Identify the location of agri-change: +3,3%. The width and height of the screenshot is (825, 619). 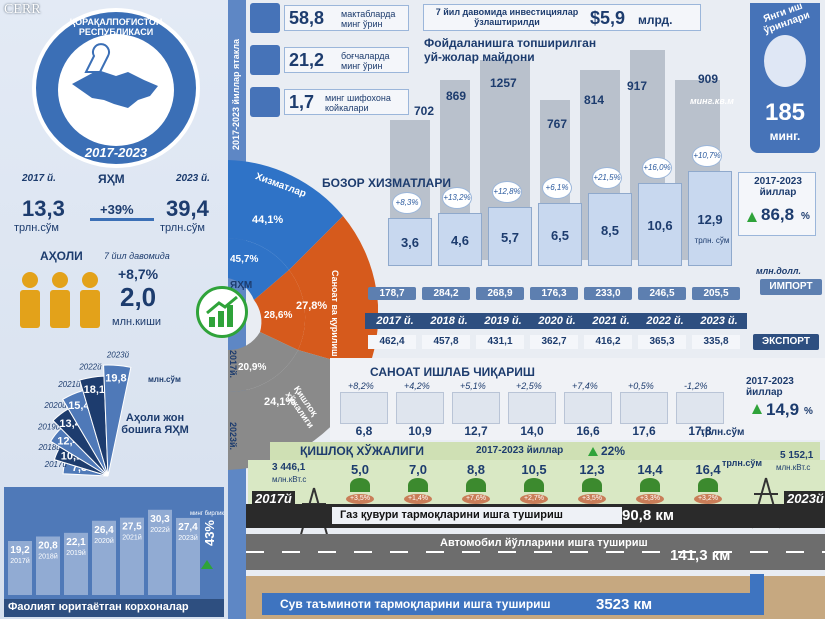
(650, 499).